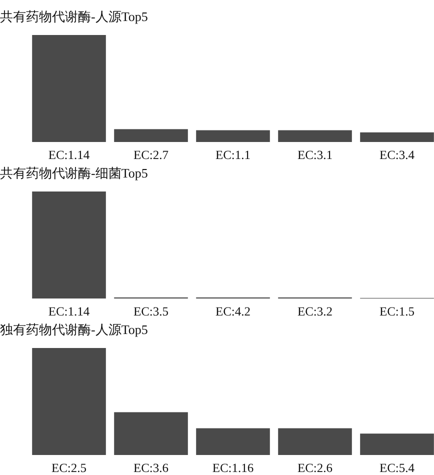 This screenshot has width=434, height=475. I want to click on chart-title: 共有药物代谢酶-人源Top5, so click(74, 16).